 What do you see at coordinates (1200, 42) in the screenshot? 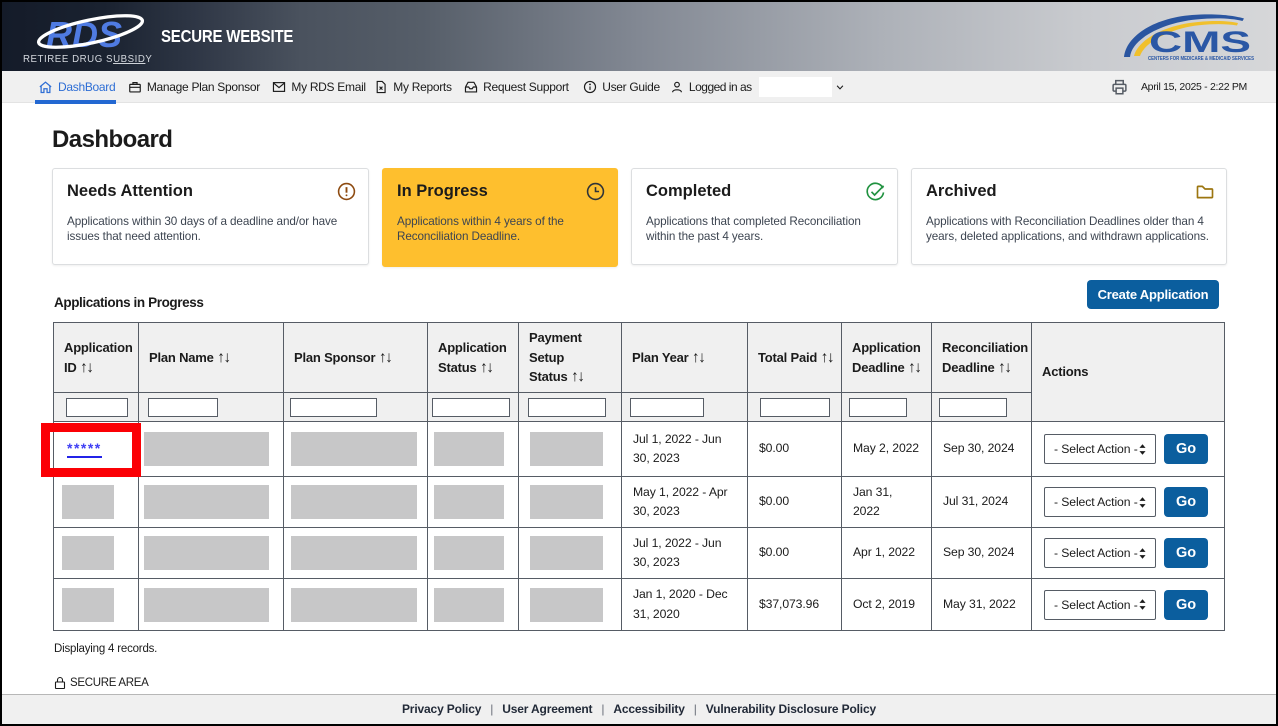
I see `svg-text: CMS` at bounding box center [1200, 42].